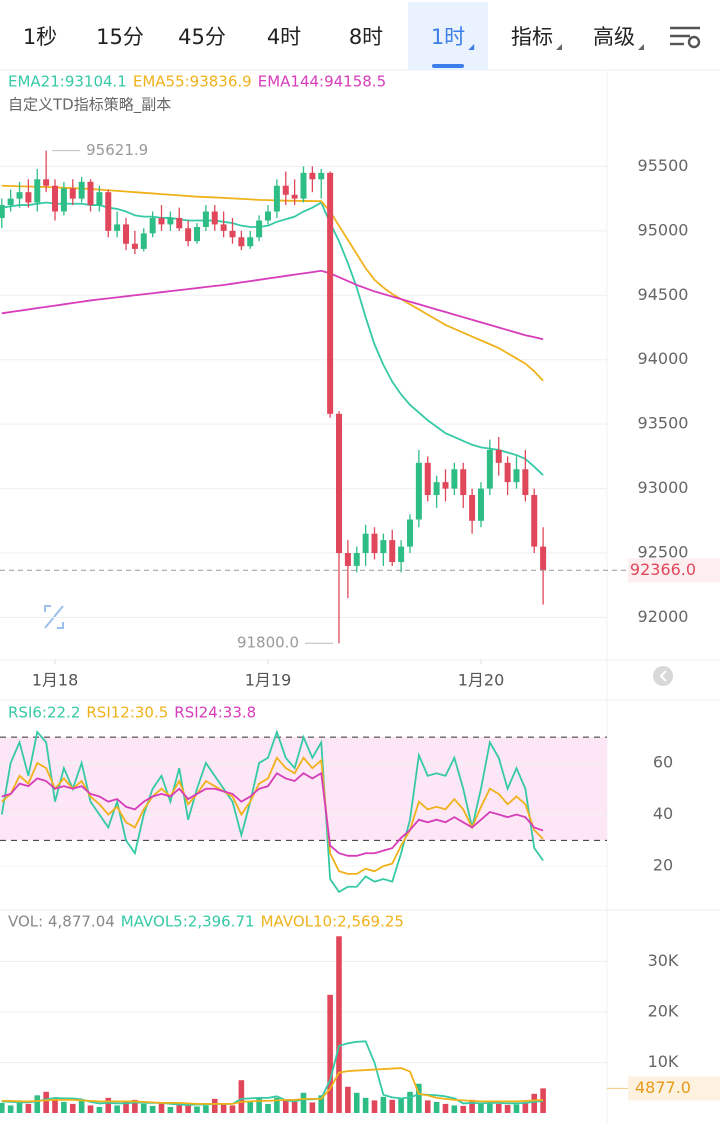  What do you see at coordinates (40, 37) in the screenshot?
I see `tab: 1秒` at bounding box center [40, 37].